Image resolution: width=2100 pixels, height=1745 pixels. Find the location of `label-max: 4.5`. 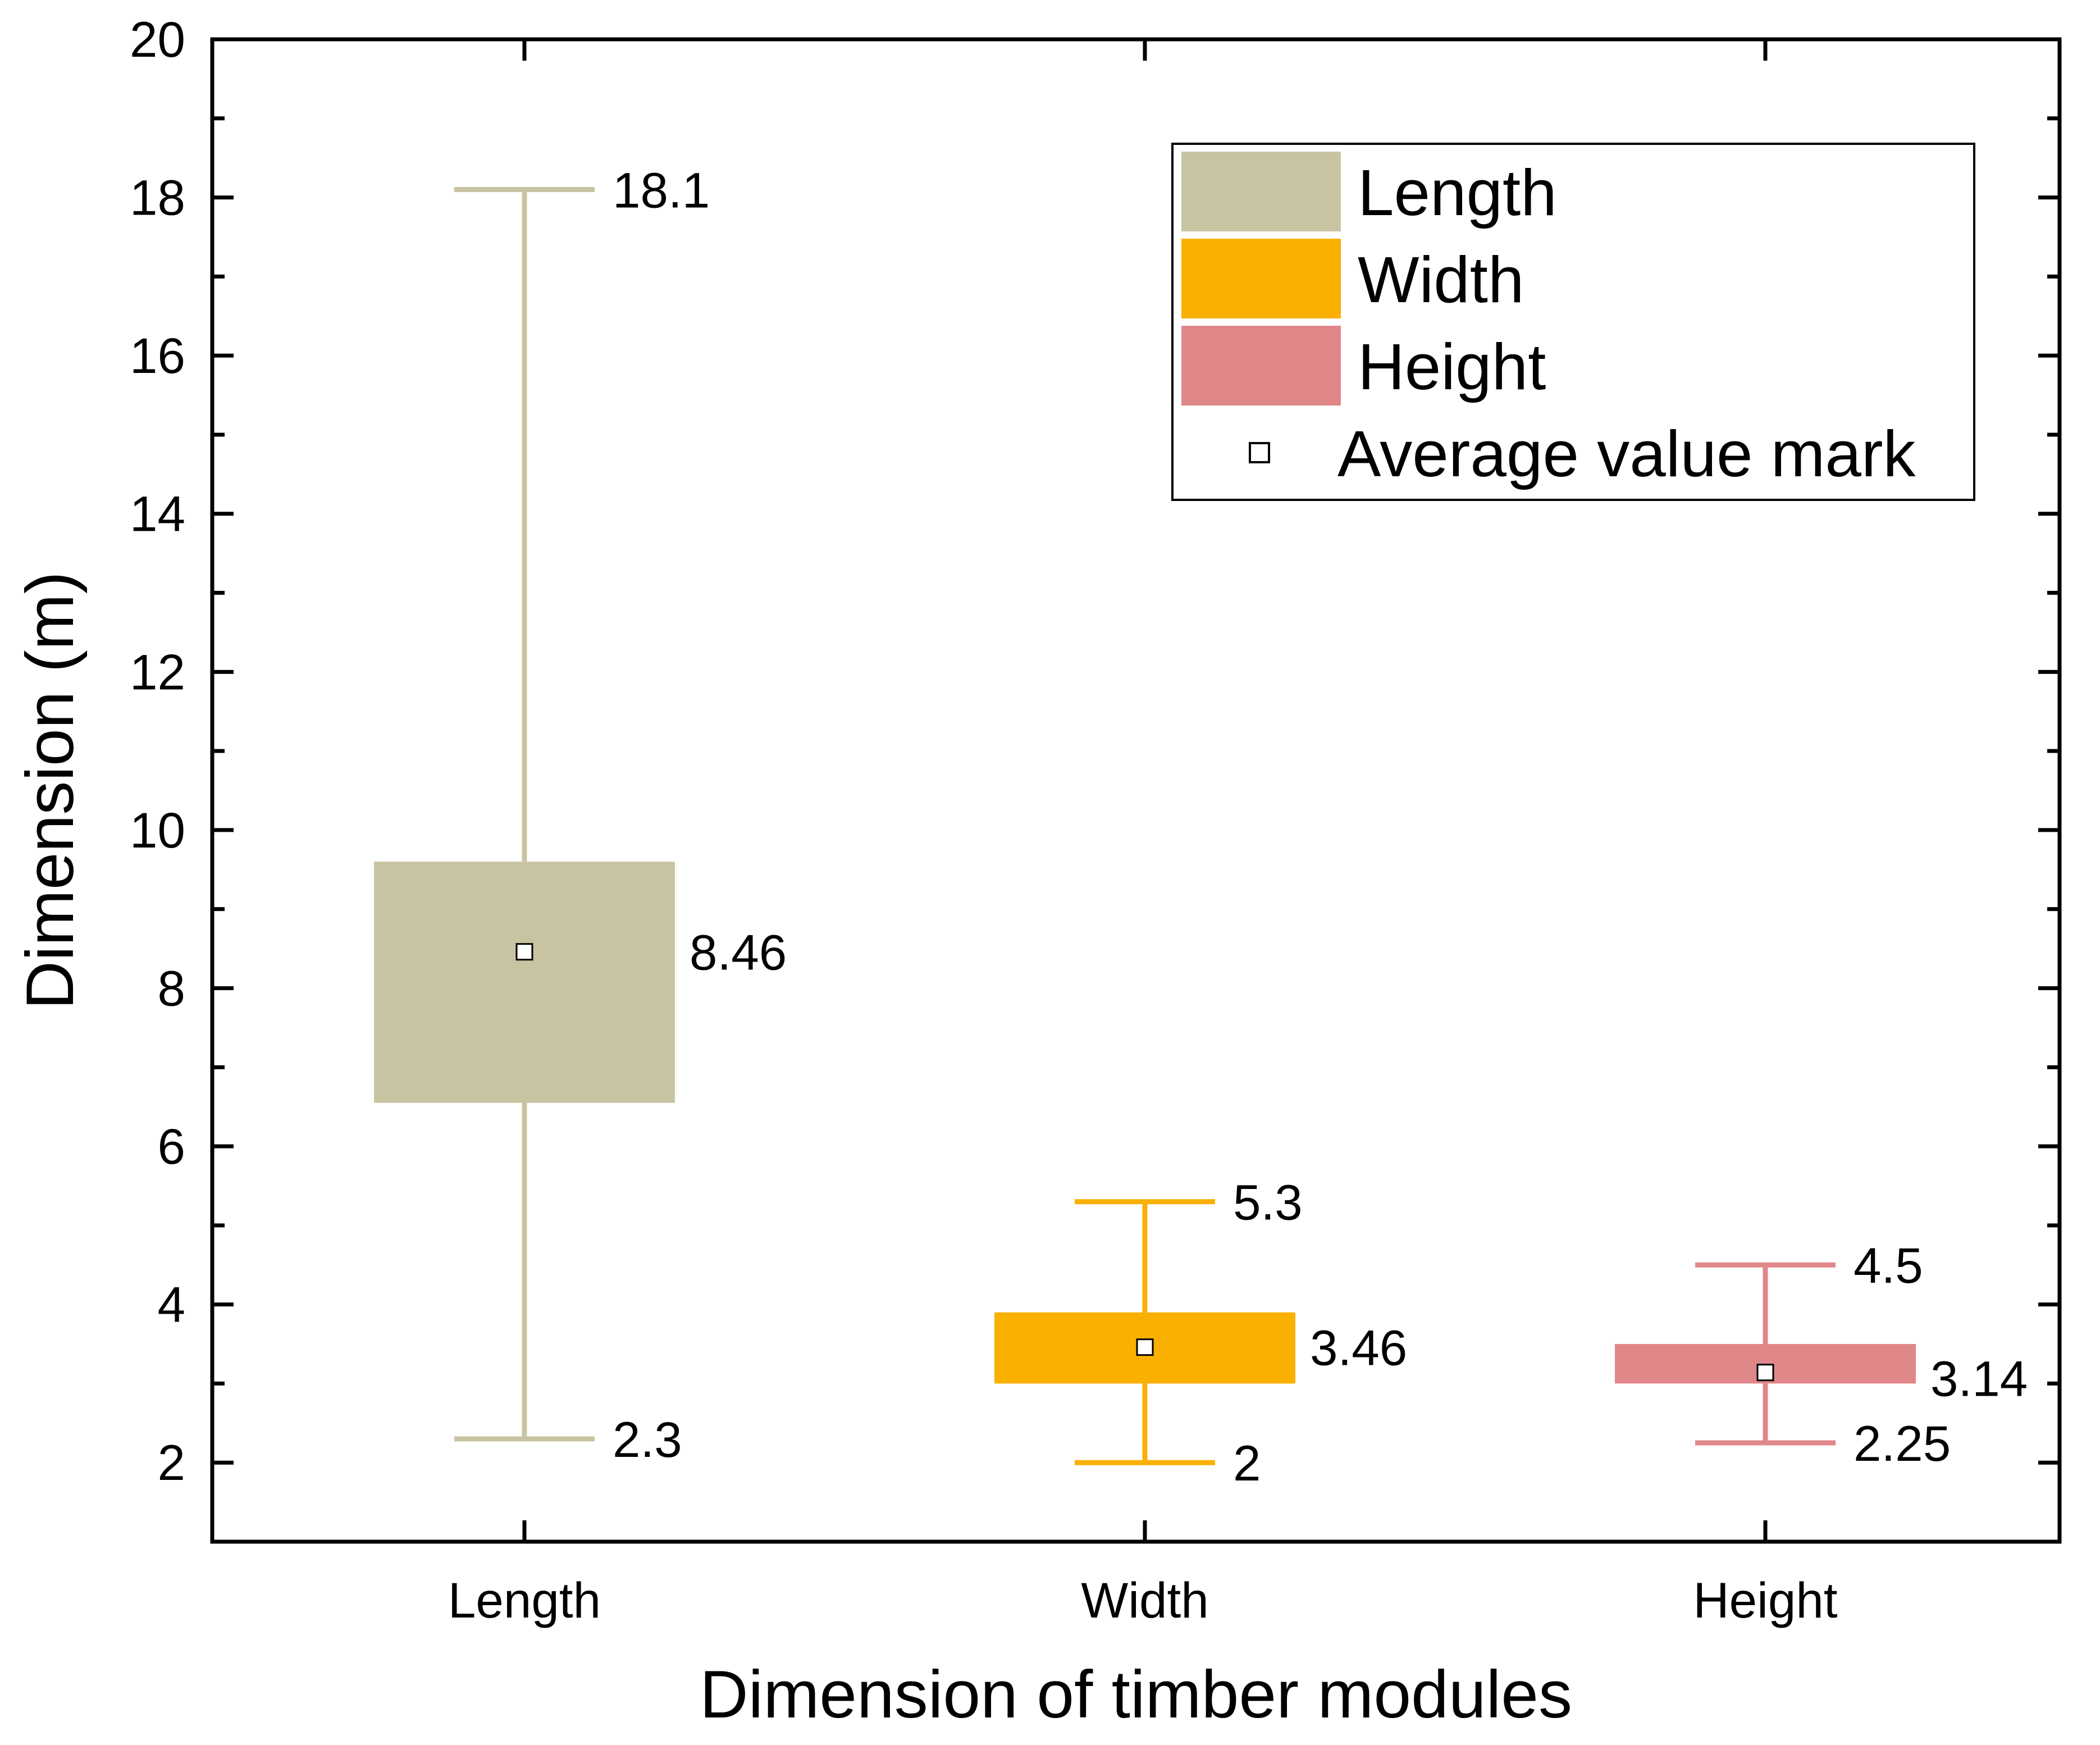

label-max: 4.5 is located at coordinates (1888, 1265).